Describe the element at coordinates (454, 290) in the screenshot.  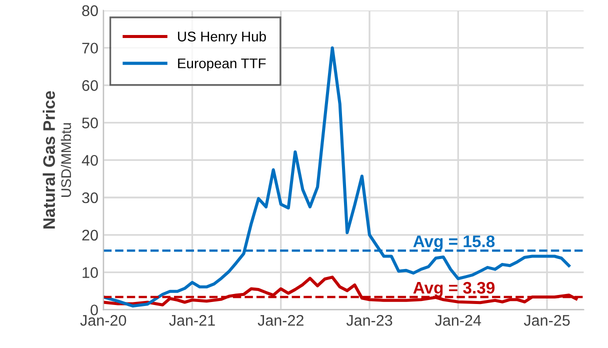
I see `ref-line-label: Avg = 3.39` at that location.